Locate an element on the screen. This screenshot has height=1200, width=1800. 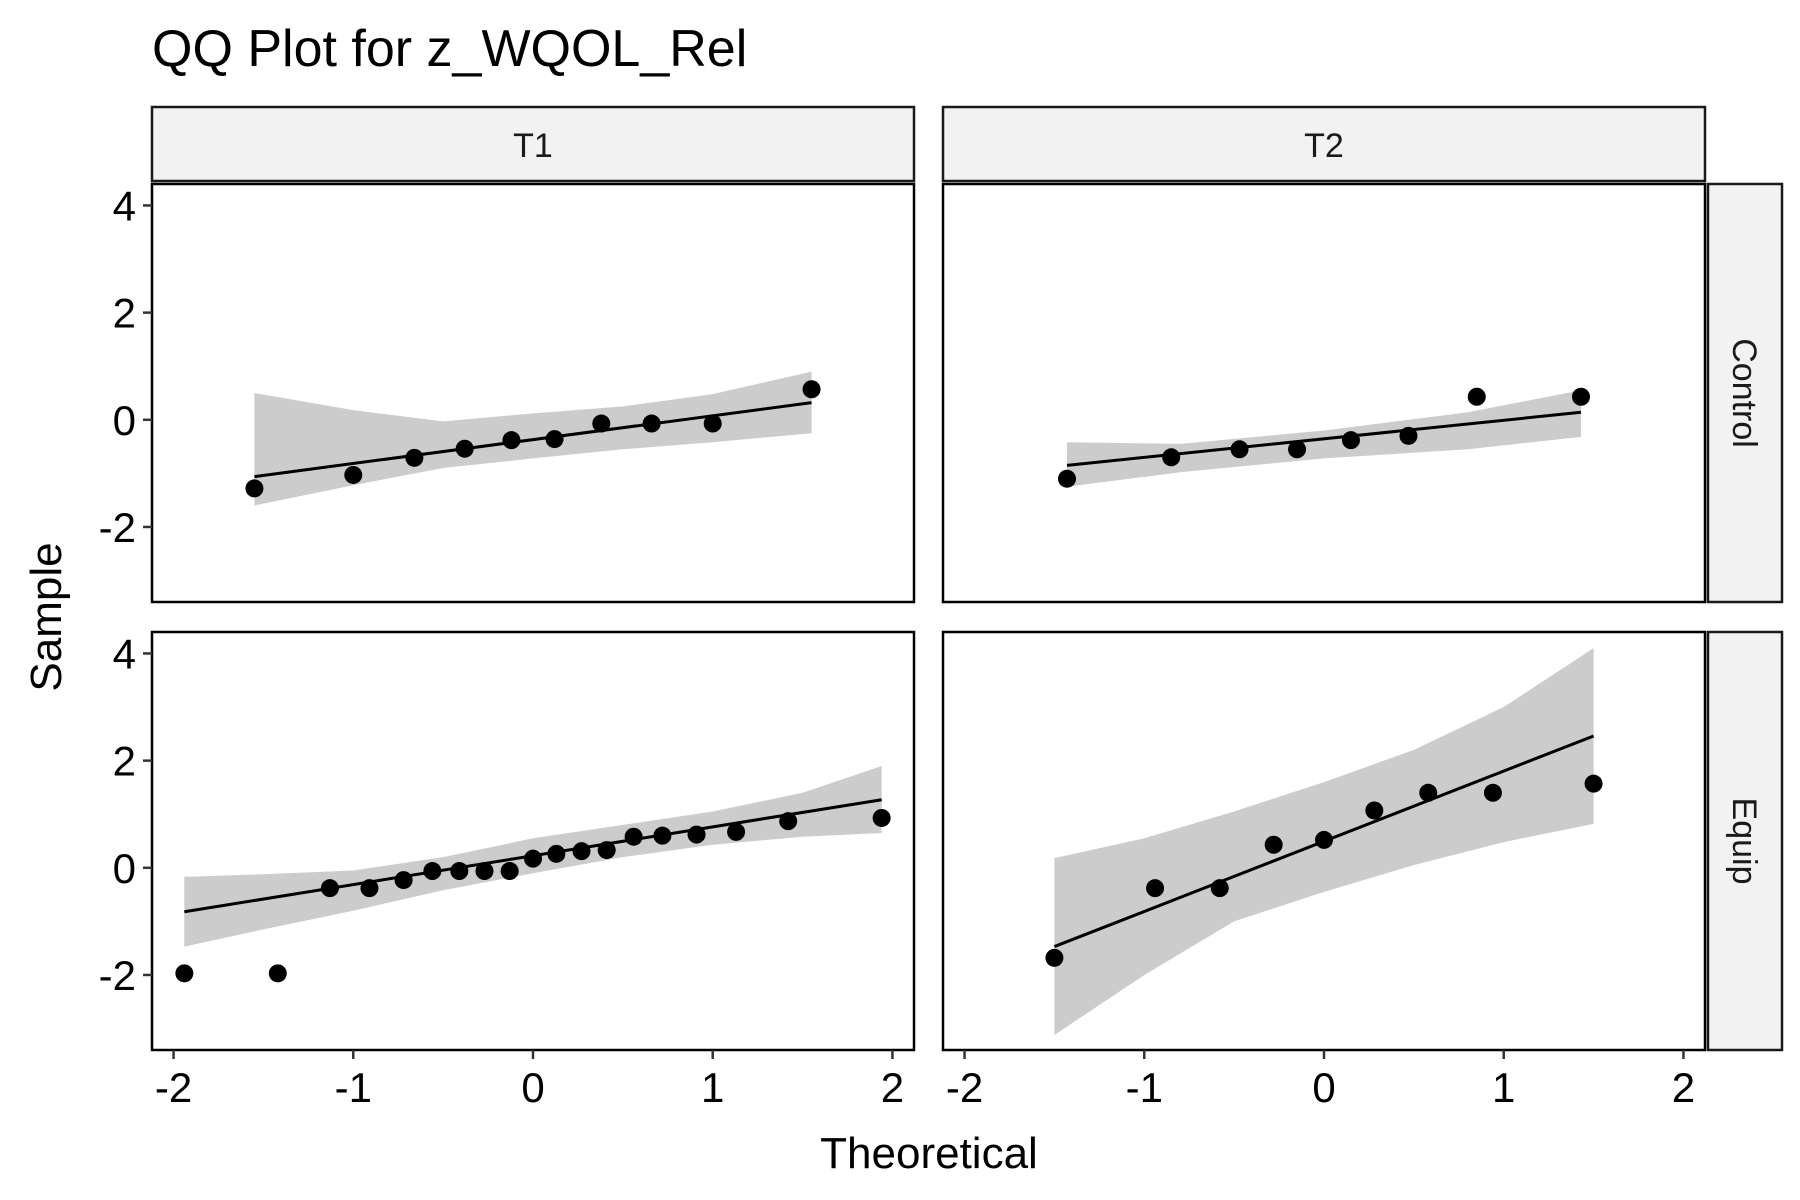
strip-col-t2-background is located at coordinates (1324, 144).